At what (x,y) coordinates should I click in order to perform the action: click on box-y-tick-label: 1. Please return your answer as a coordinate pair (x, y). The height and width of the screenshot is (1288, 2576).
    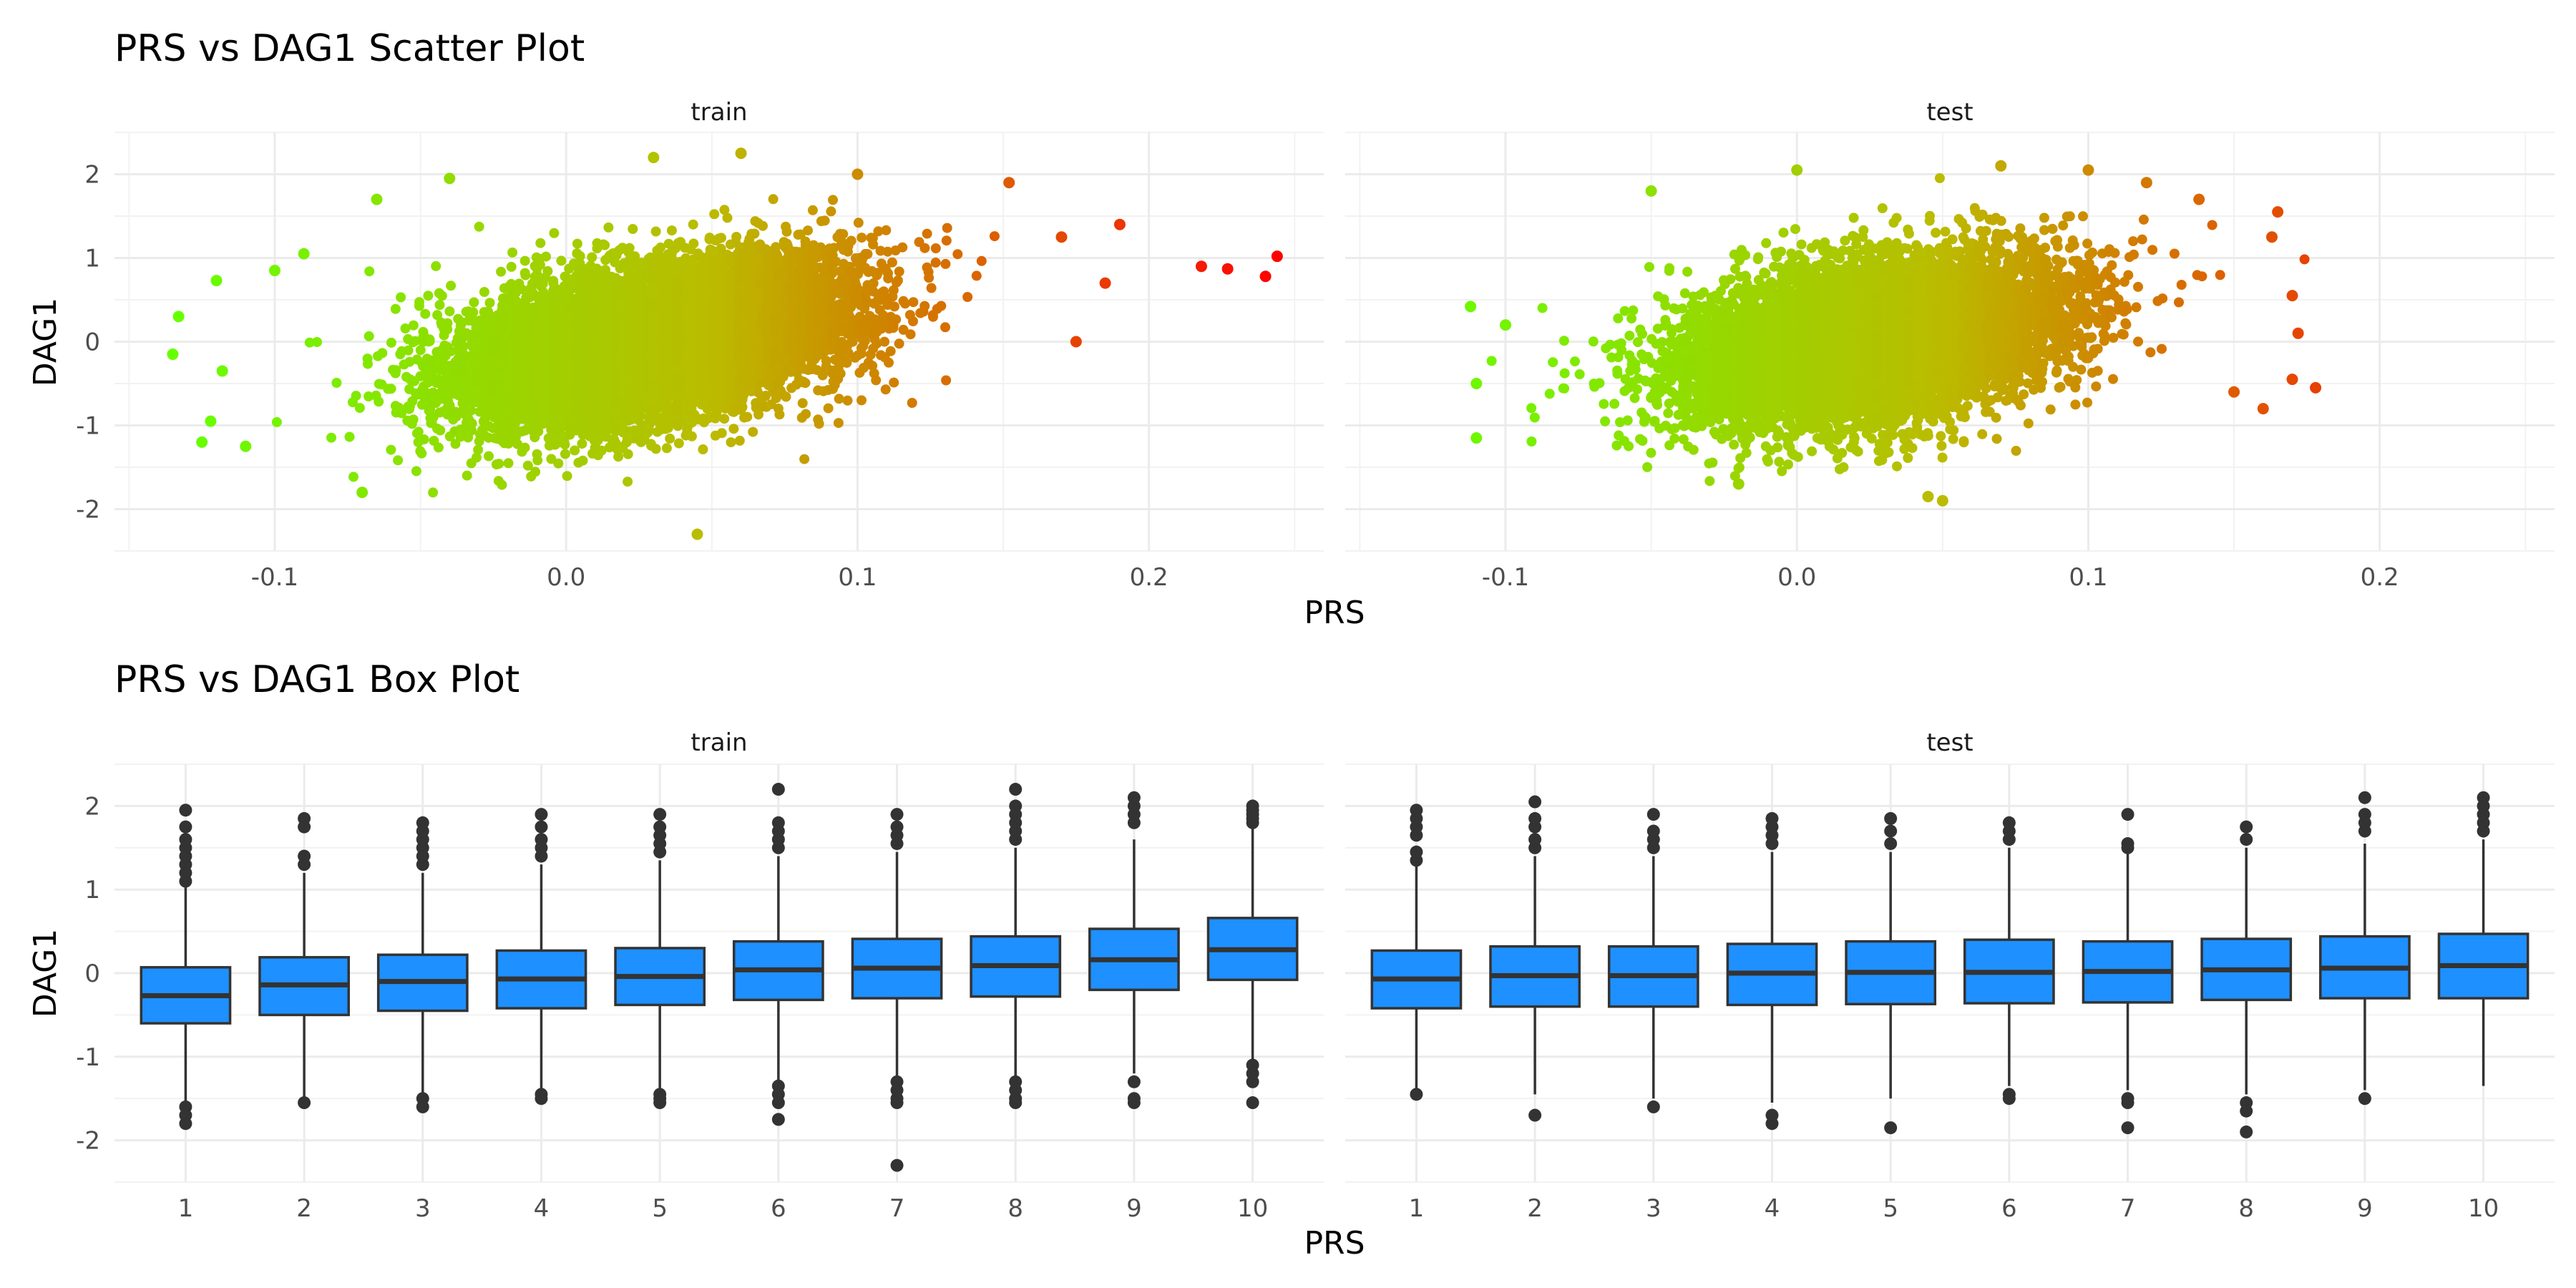
    Looking at the image, I should click on (92, 890).